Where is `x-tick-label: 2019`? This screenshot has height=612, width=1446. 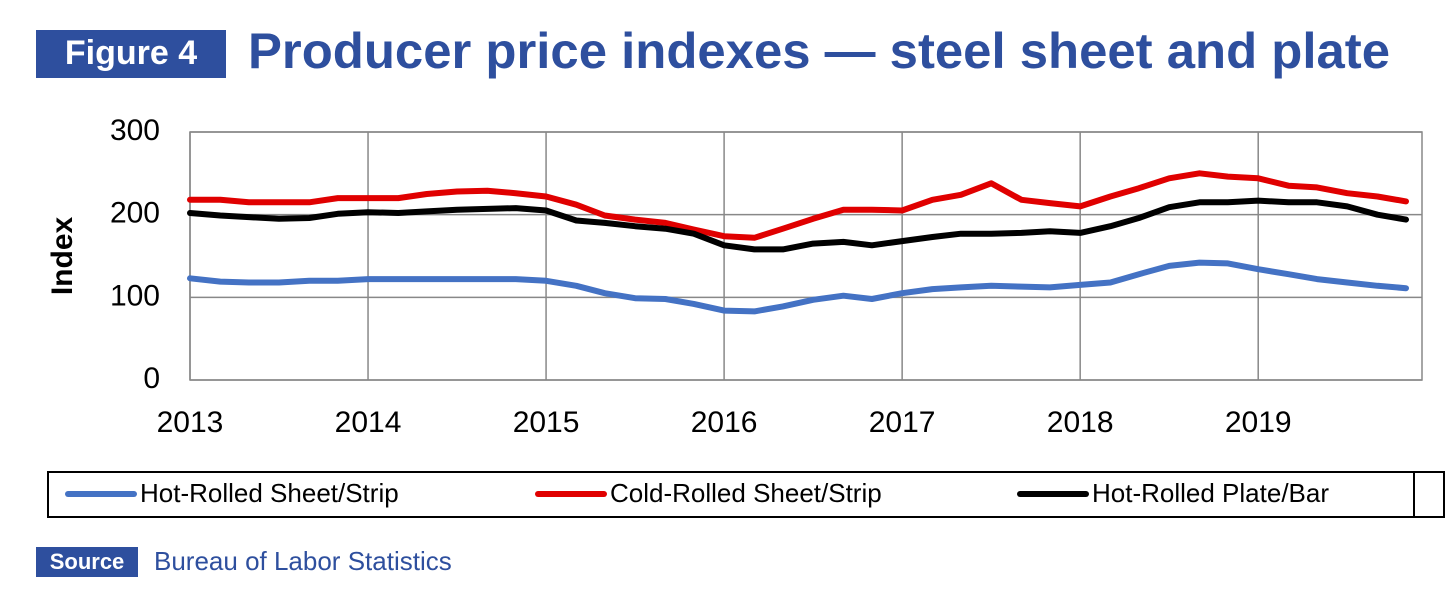
x-tick-label: 2019 is located at coordinates (1258, 422).